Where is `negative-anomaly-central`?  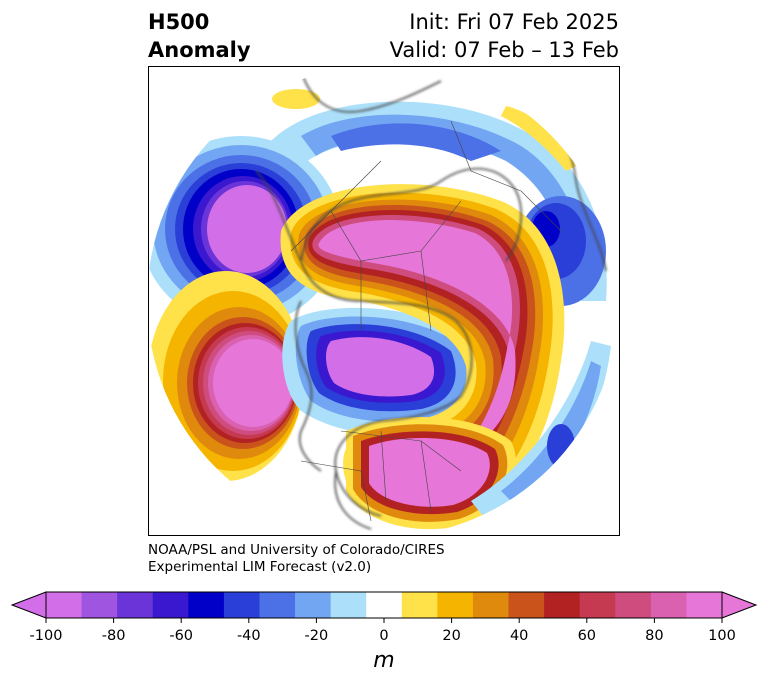
negative-anomaly-central is located at coordinates (380, 371).